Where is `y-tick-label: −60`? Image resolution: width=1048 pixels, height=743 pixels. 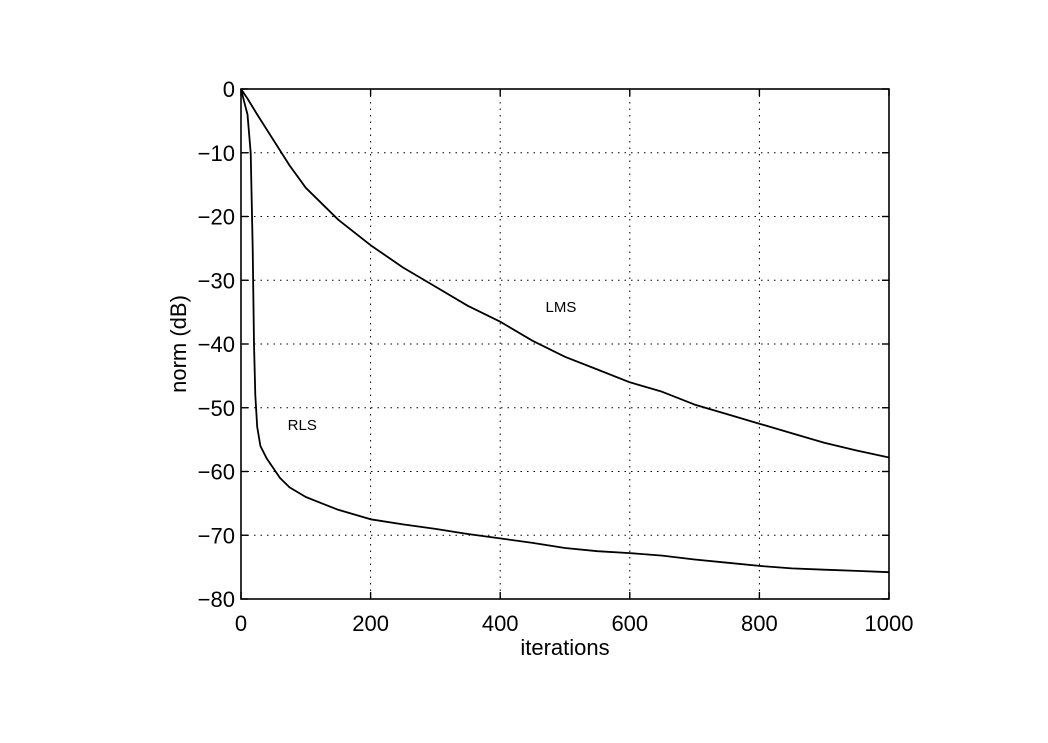
y-tick-label: −60 is located at coordinates (216, 472).